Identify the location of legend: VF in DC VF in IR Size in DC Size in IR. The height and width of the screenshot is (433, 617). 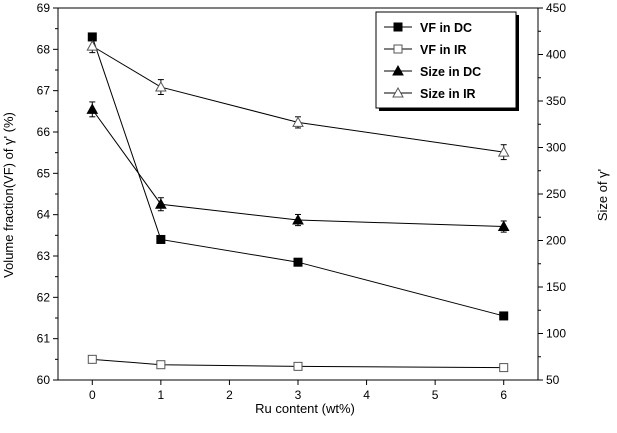
(447, 61).